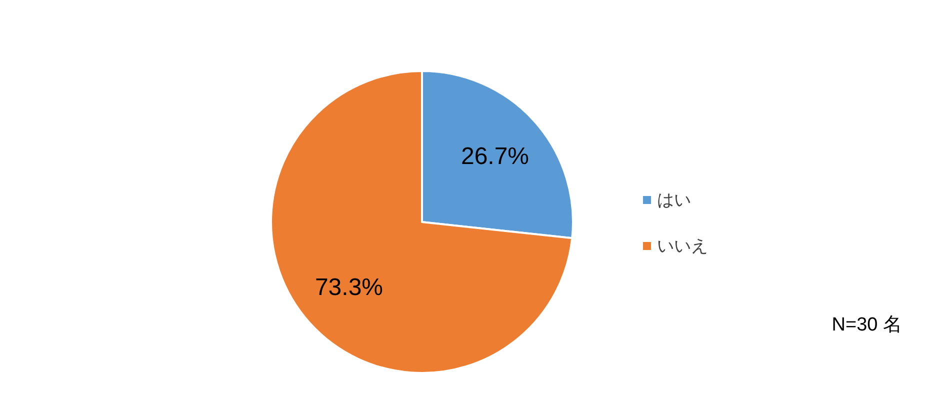 This screenshot has height=417, width=946. I want to click on legend-label: はい, so click(674, 200).